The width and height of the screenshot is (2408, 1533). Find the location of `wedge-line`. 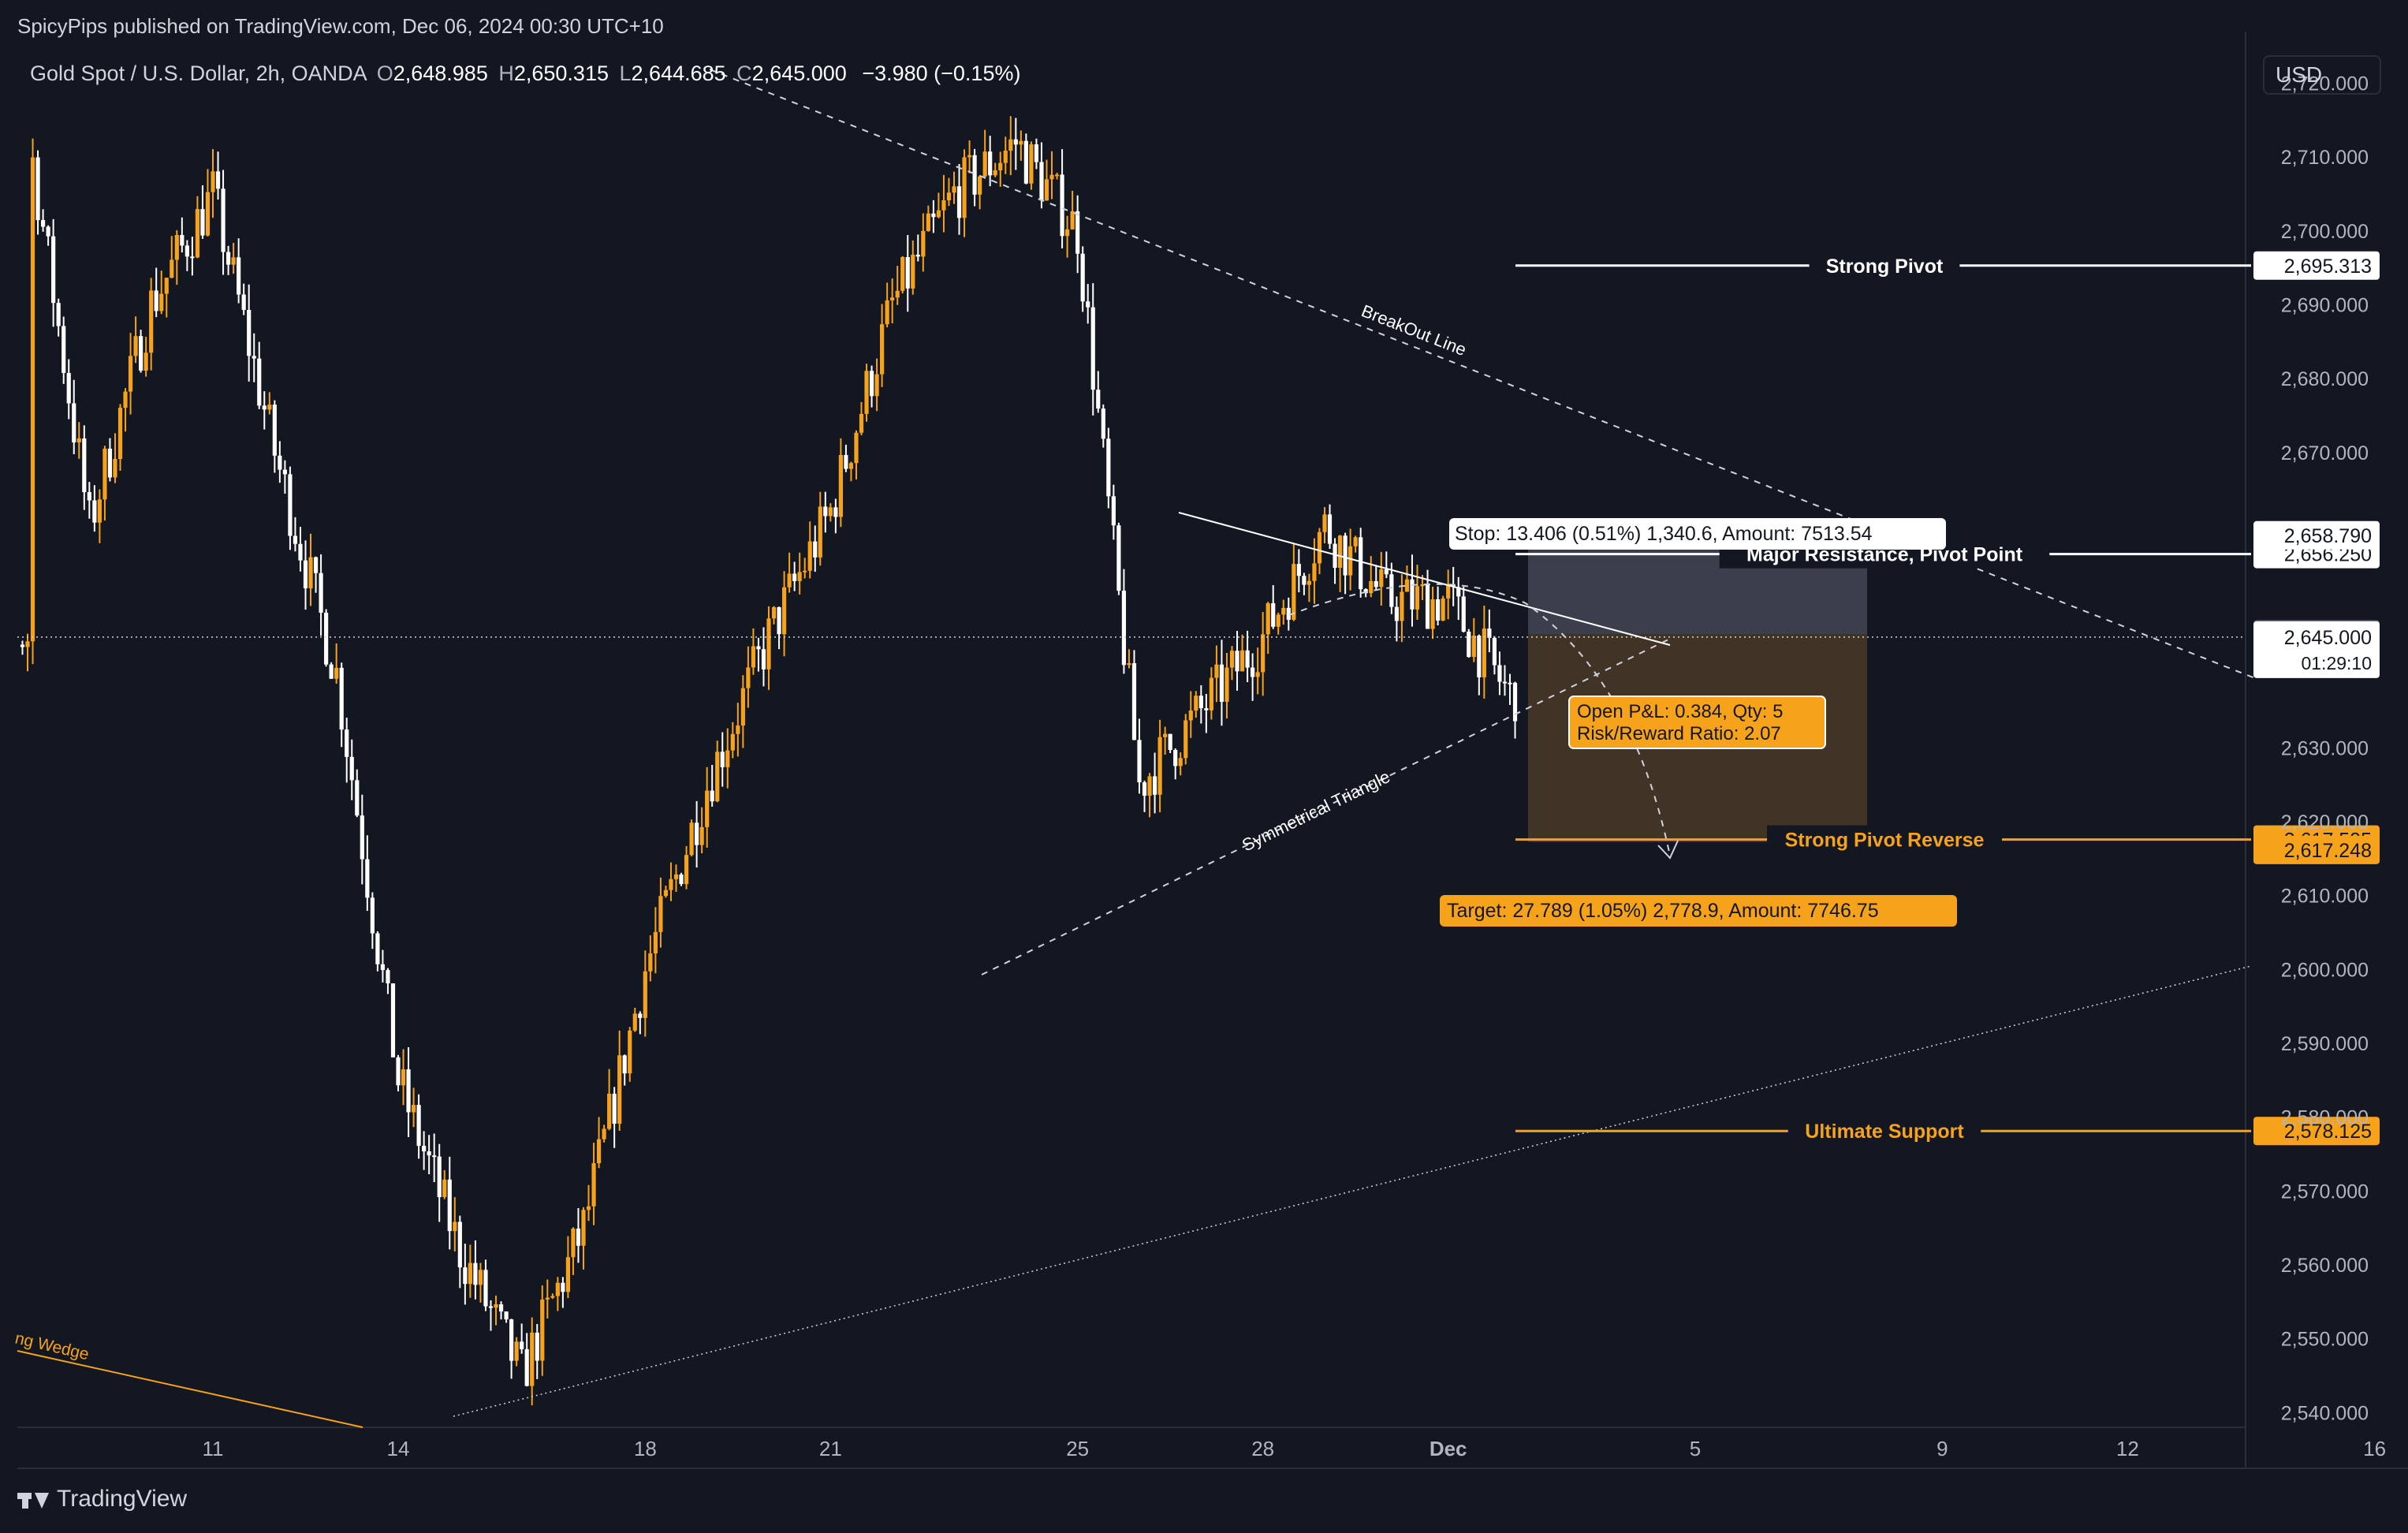

wedge-line is located at coordinates (190, 1389).